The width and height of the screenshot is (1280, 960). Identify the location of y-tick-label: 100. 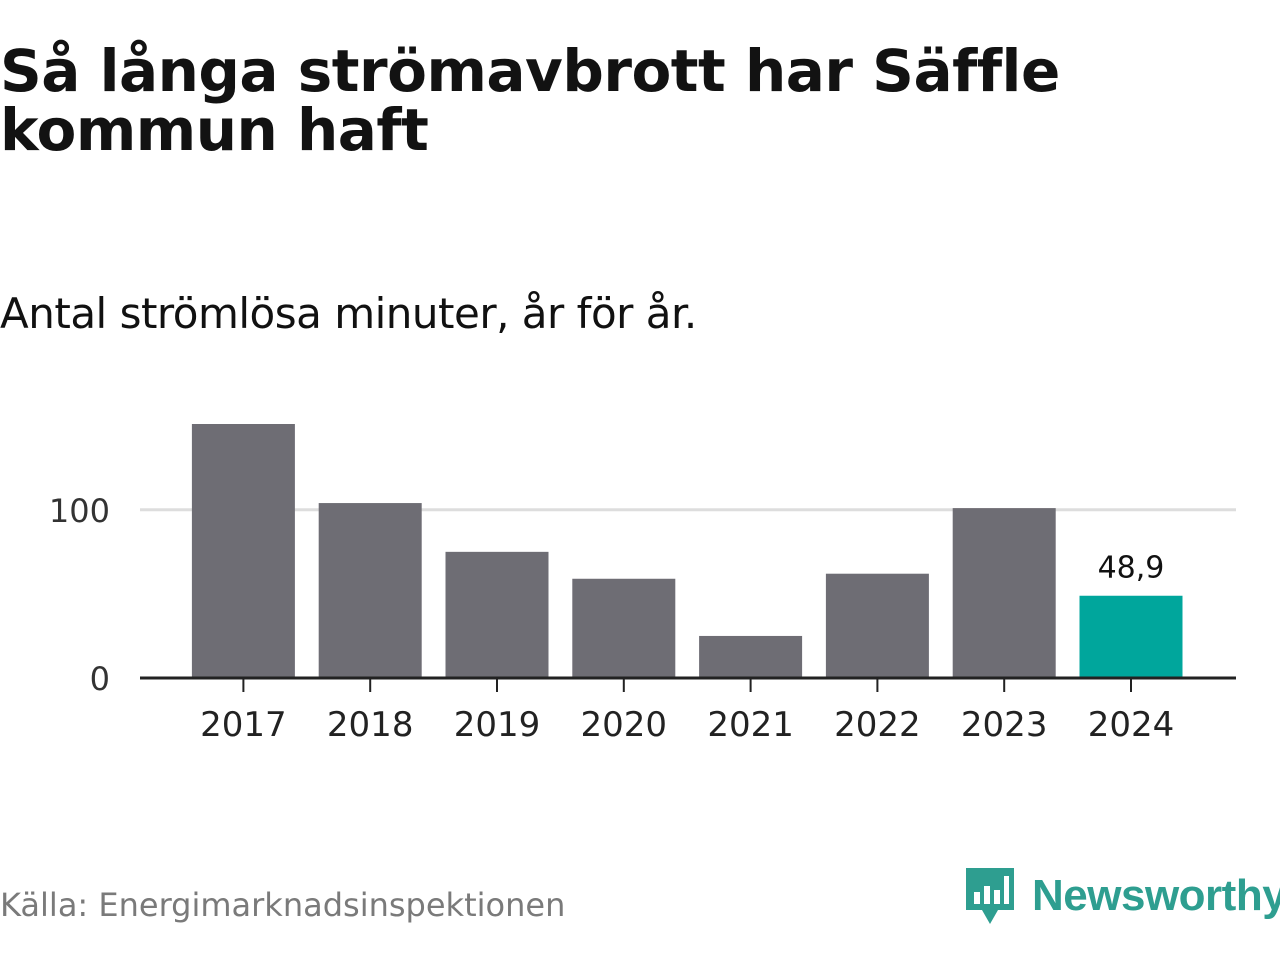
(79, 511).